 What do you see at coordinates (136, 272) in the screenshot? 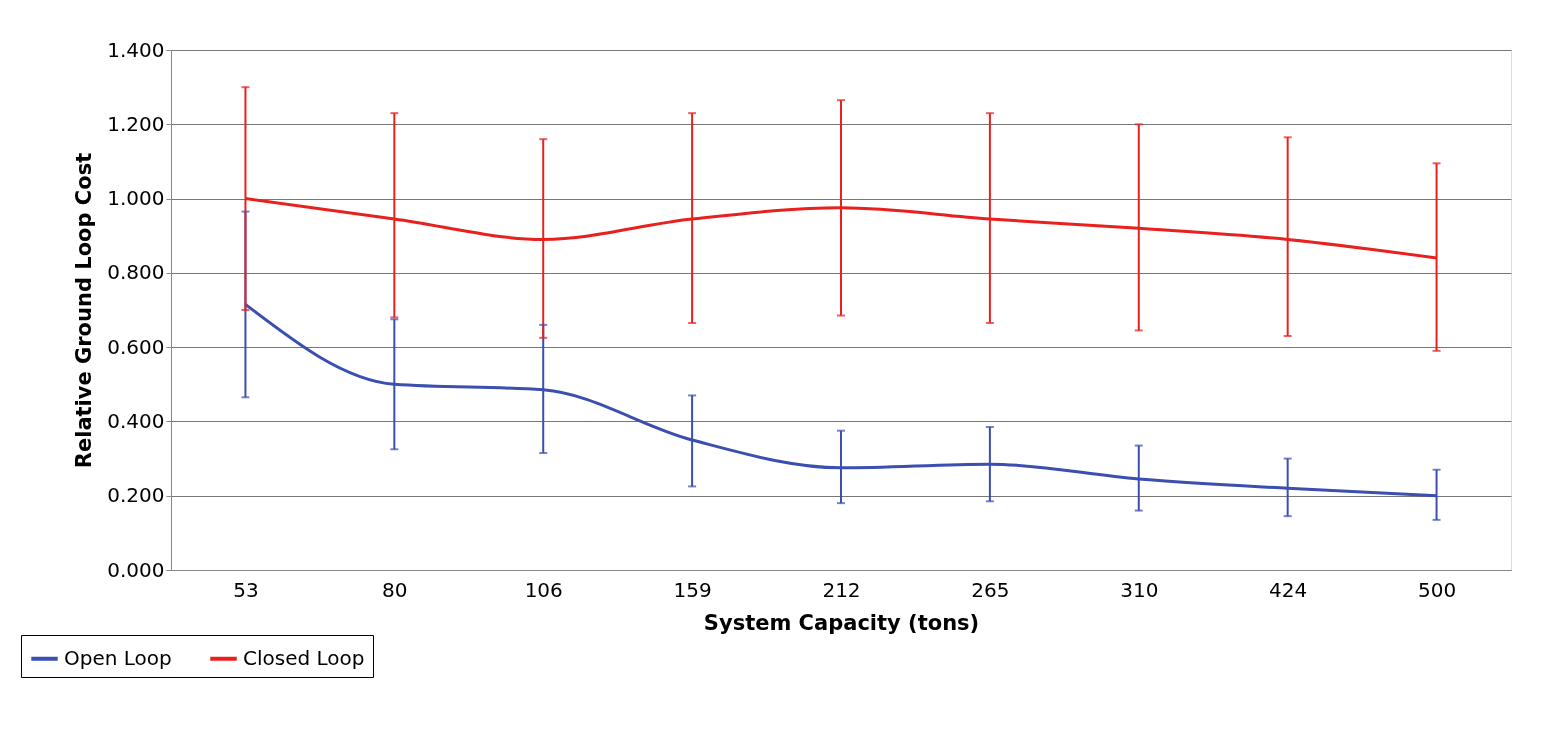
I see `y-tick-label: 0.800` at bounding box center [136, 272].